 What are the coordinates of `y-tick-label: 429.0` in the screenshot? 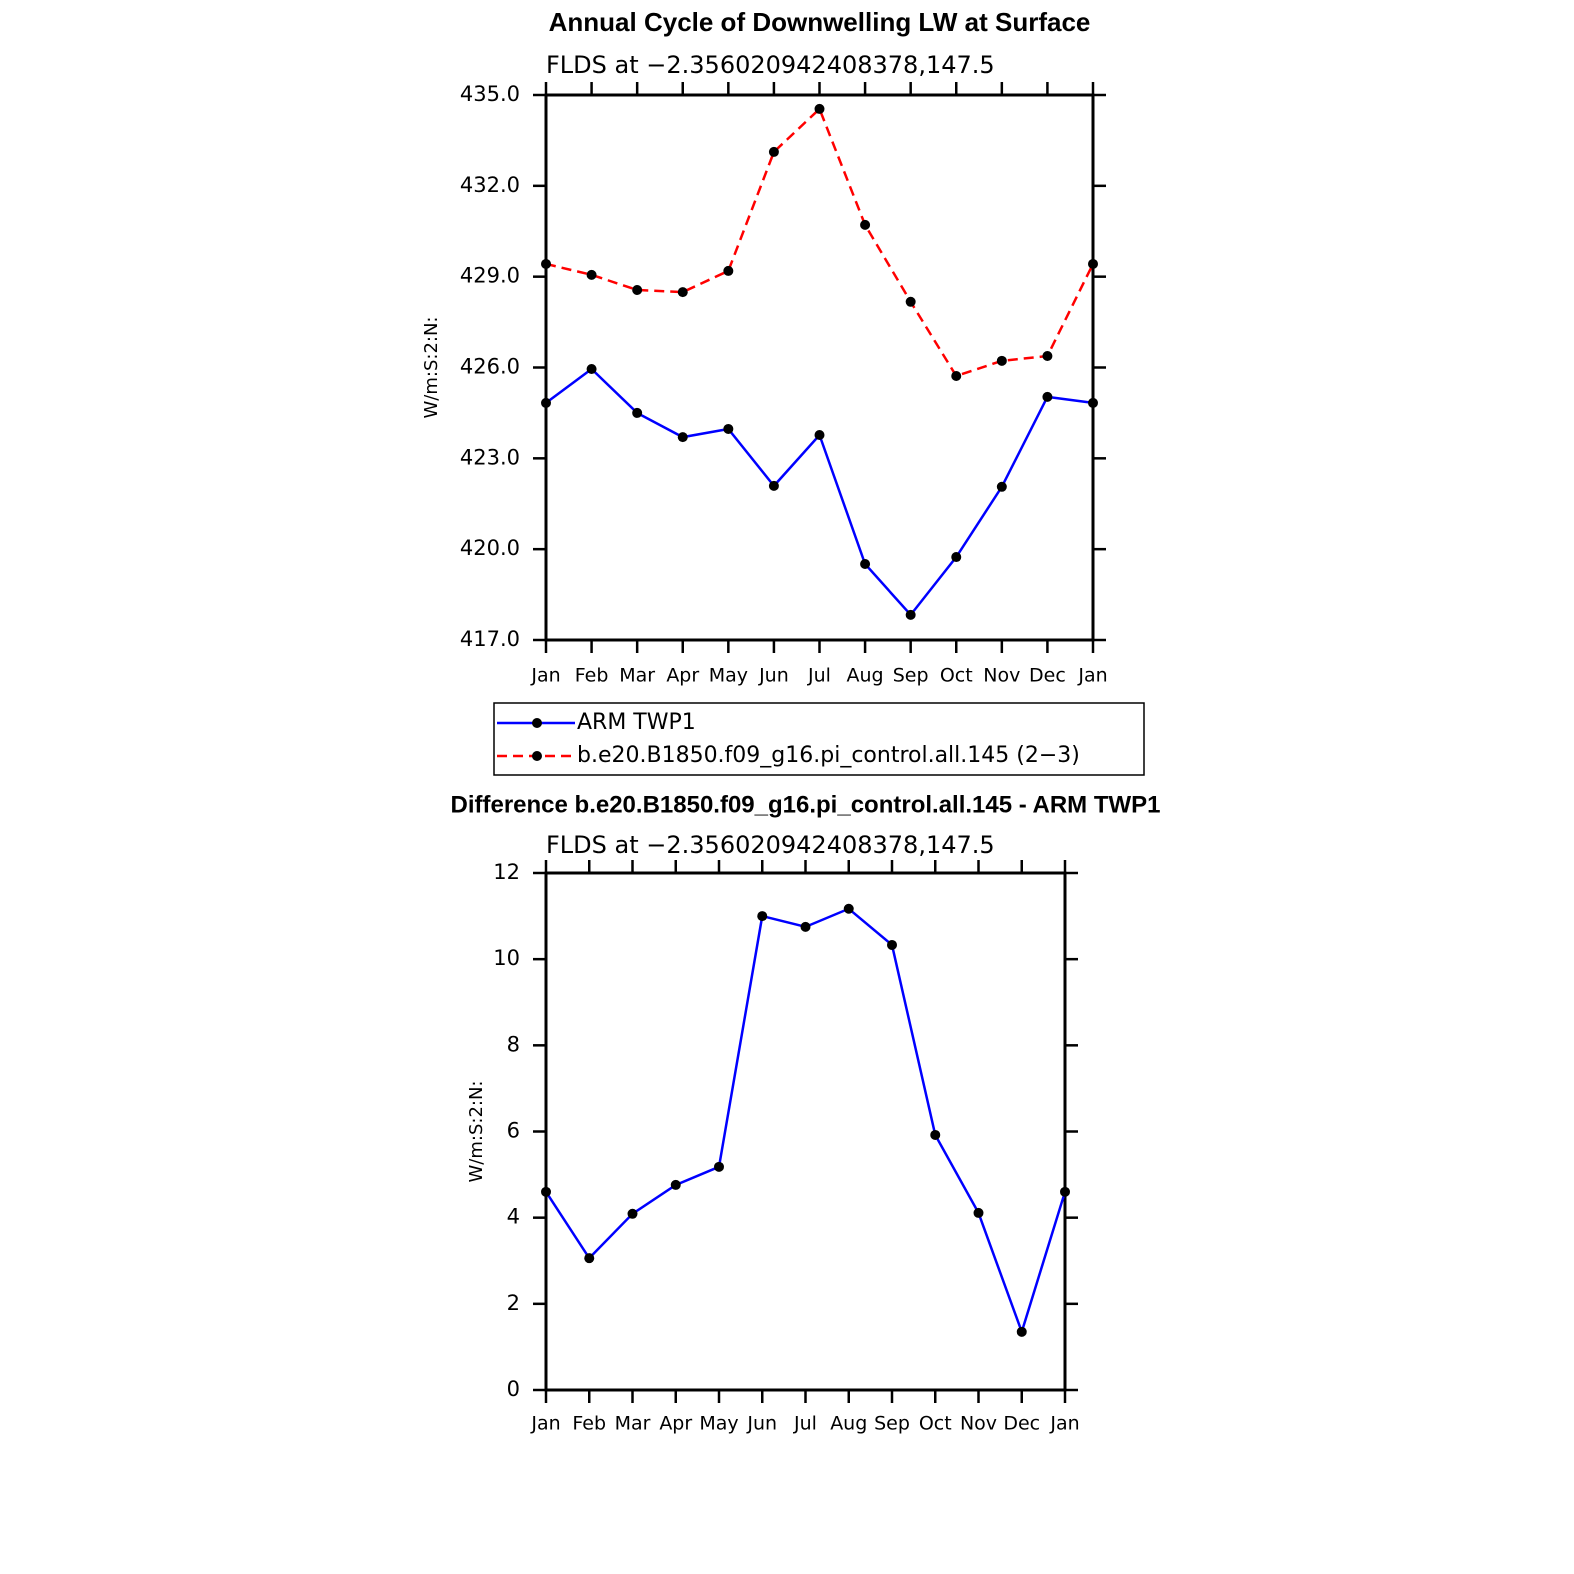 It's located at (490, 276).